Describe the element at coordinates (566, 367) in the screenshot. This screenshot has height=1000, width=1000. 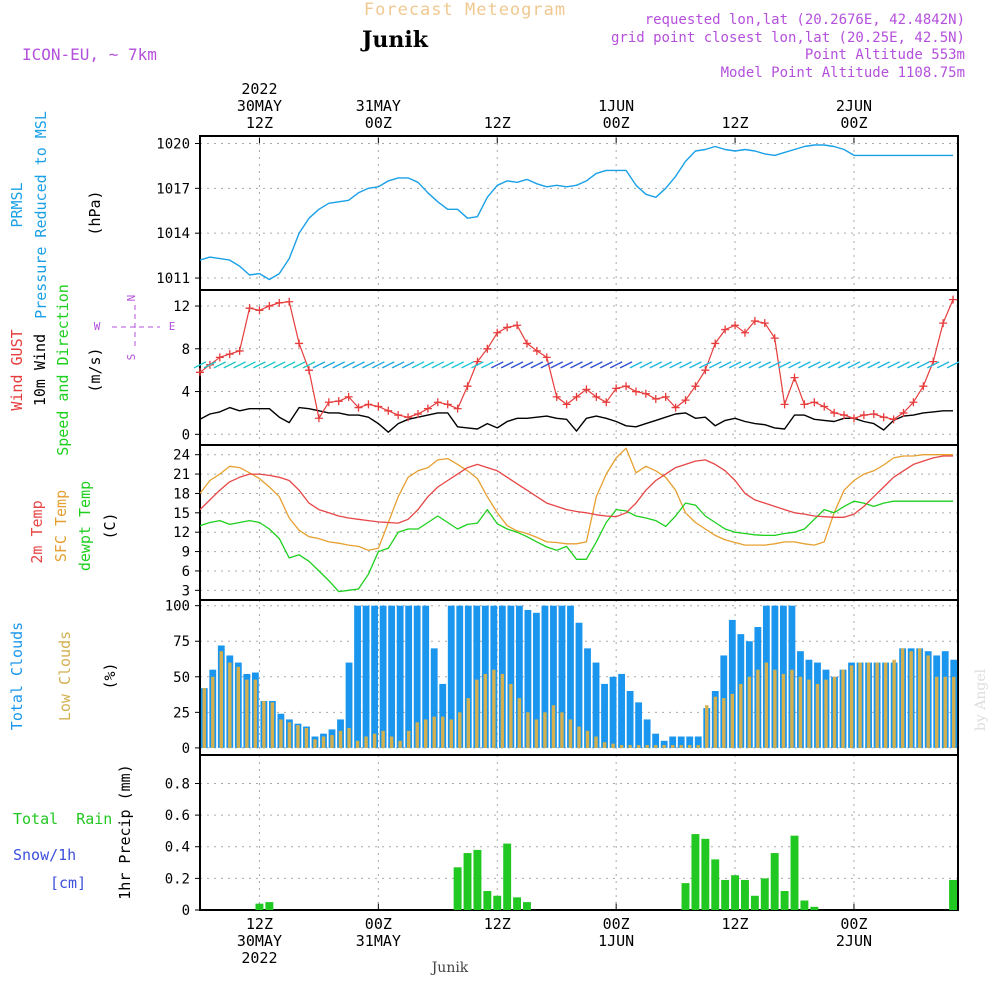
I see `panel-wind: 0 4 8 12` at that location.